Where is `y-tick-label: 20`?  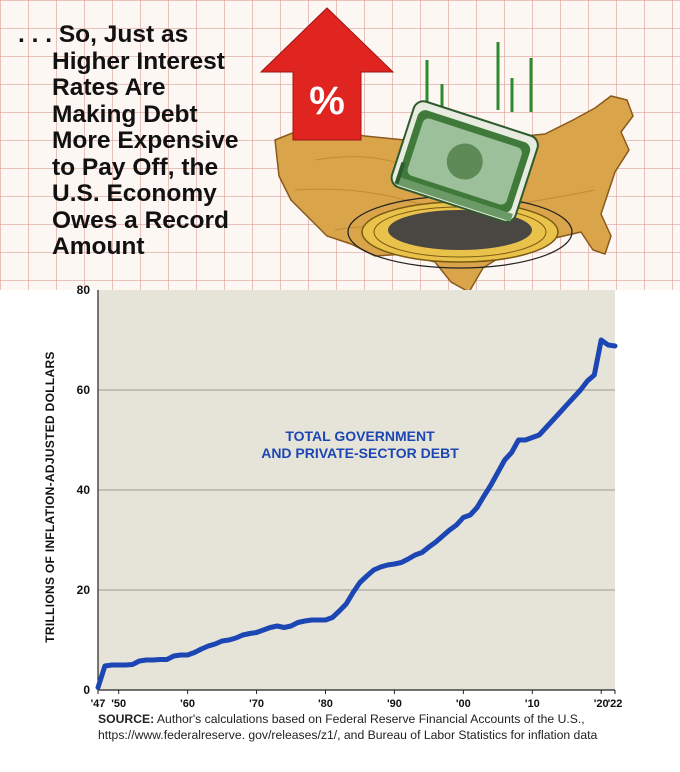 y-tick-label: 20 is located at coordinates (84, 590).